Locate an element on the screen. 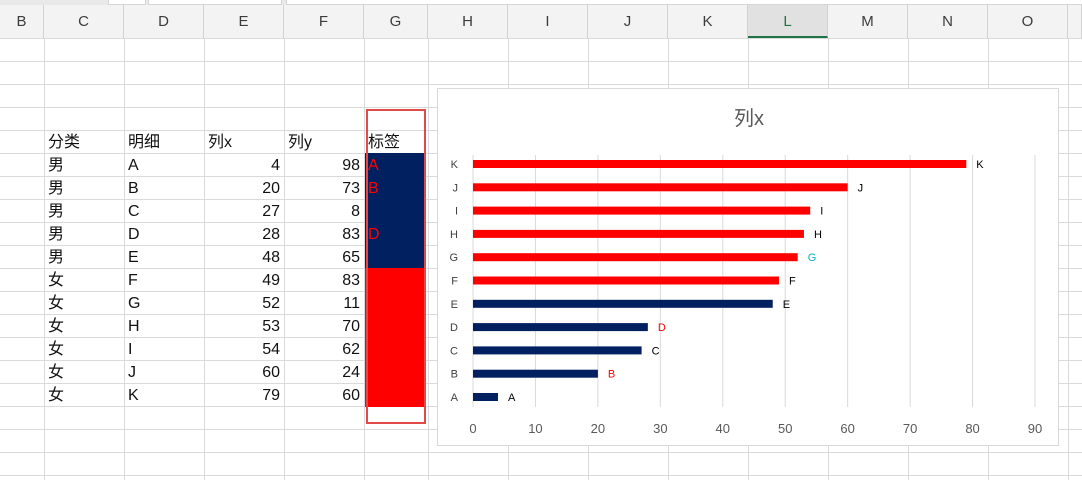  column-header-F: F is located at coordinates (324, 21).